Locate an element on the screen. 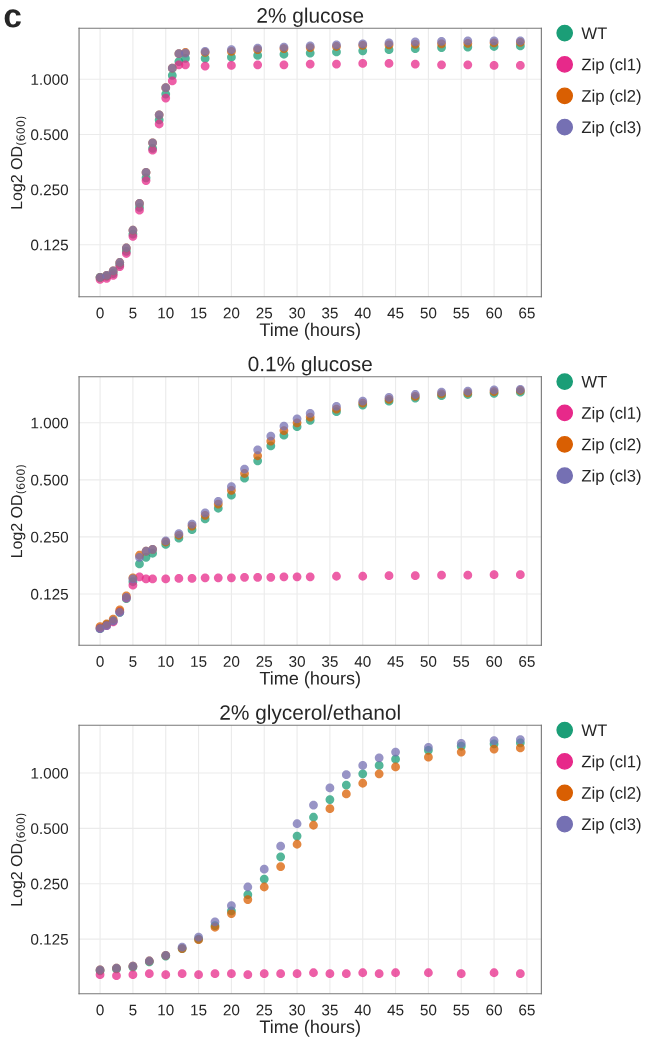 This screenshot has height=1045, width=670. chart-title: 2% glucose is located at coordinates (310, 17).